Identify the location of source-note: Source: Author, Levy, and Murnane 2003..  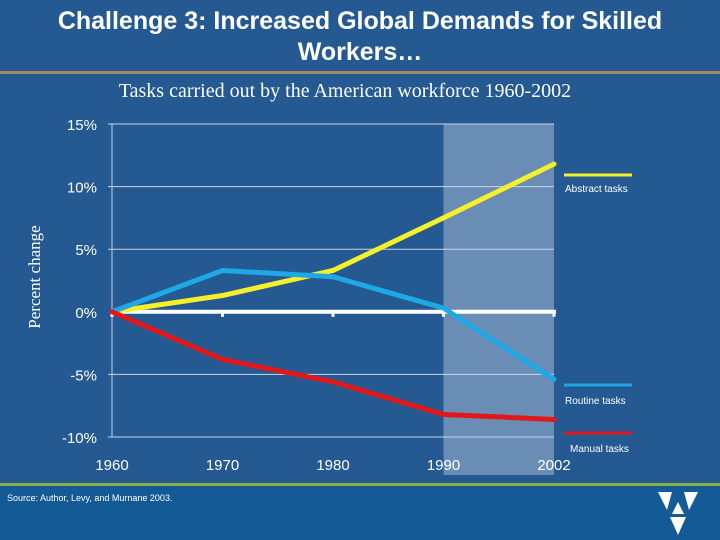
(90, 498).